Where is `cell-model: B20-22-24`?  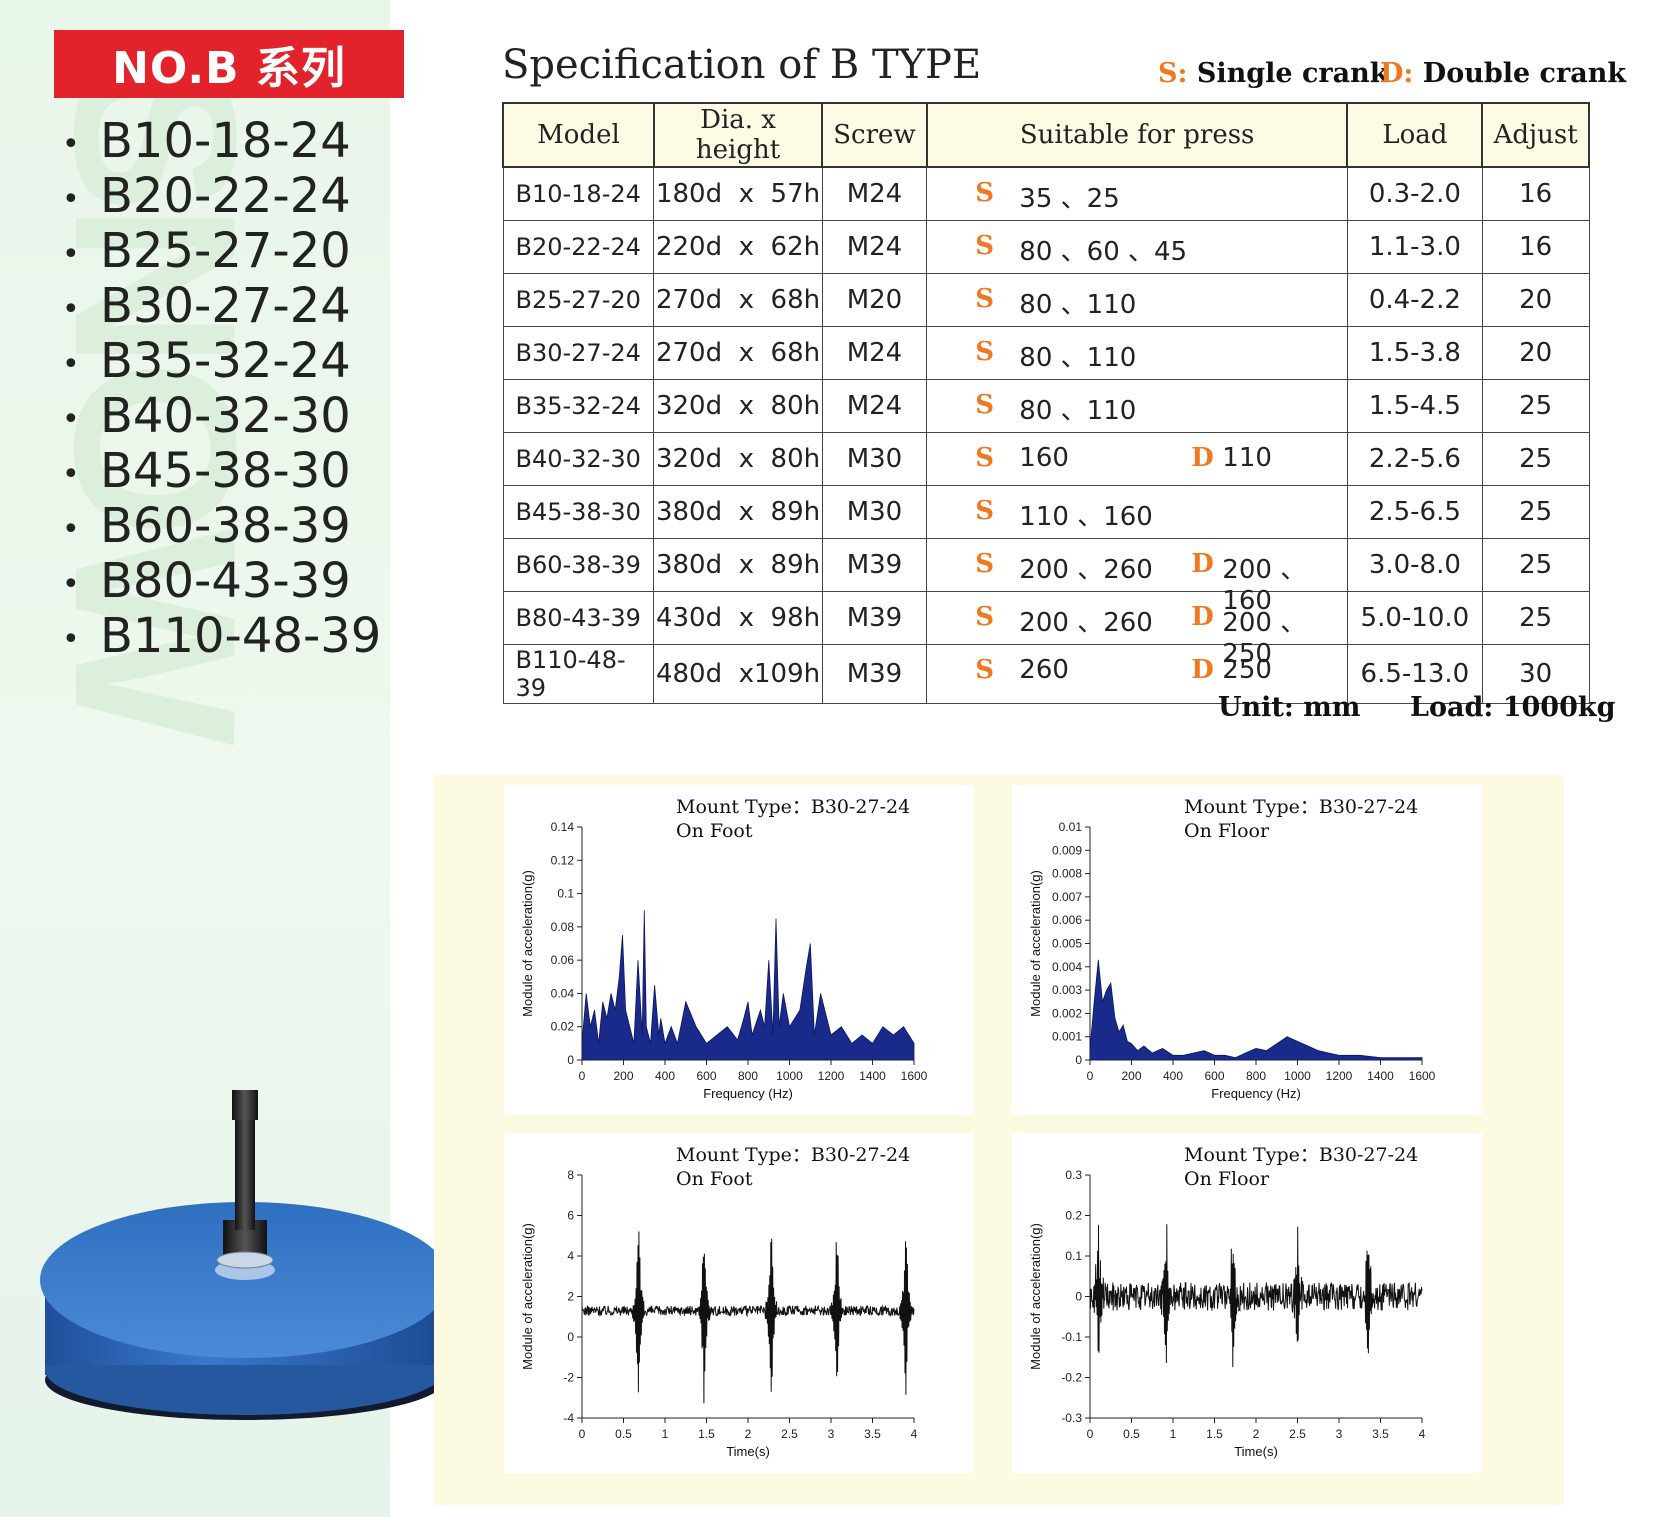 cell-model: B20-22-24 is located at coordinates (578, 247).